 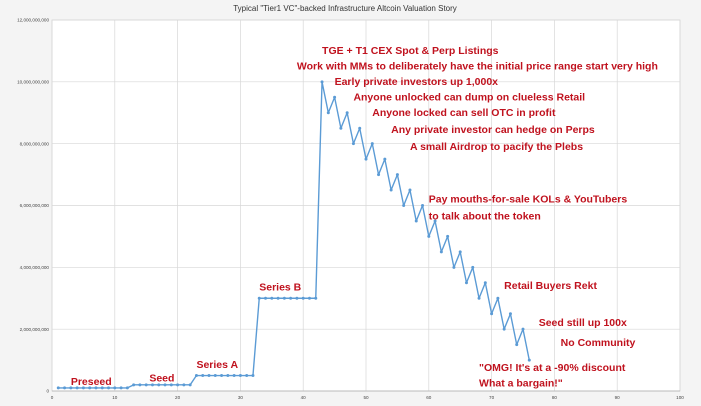 I want to click on x-tick-label: 40, so click(x=304, y=397).